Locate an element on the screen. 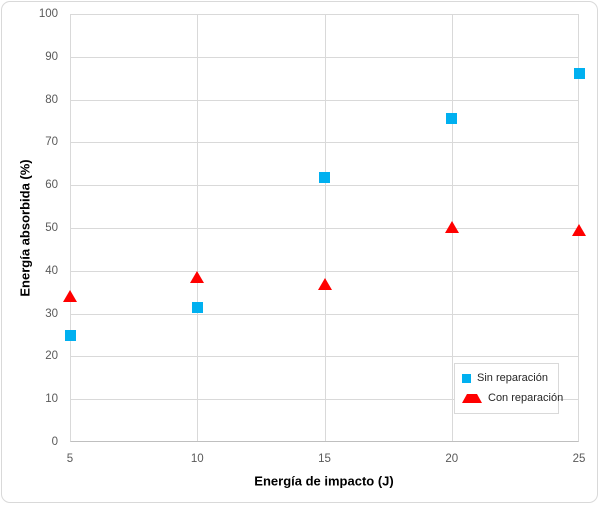 Image resolution: width=600 pixels, height=505 pixels. legend-item-label: Sin reparación is located at coordinates (512, 377).